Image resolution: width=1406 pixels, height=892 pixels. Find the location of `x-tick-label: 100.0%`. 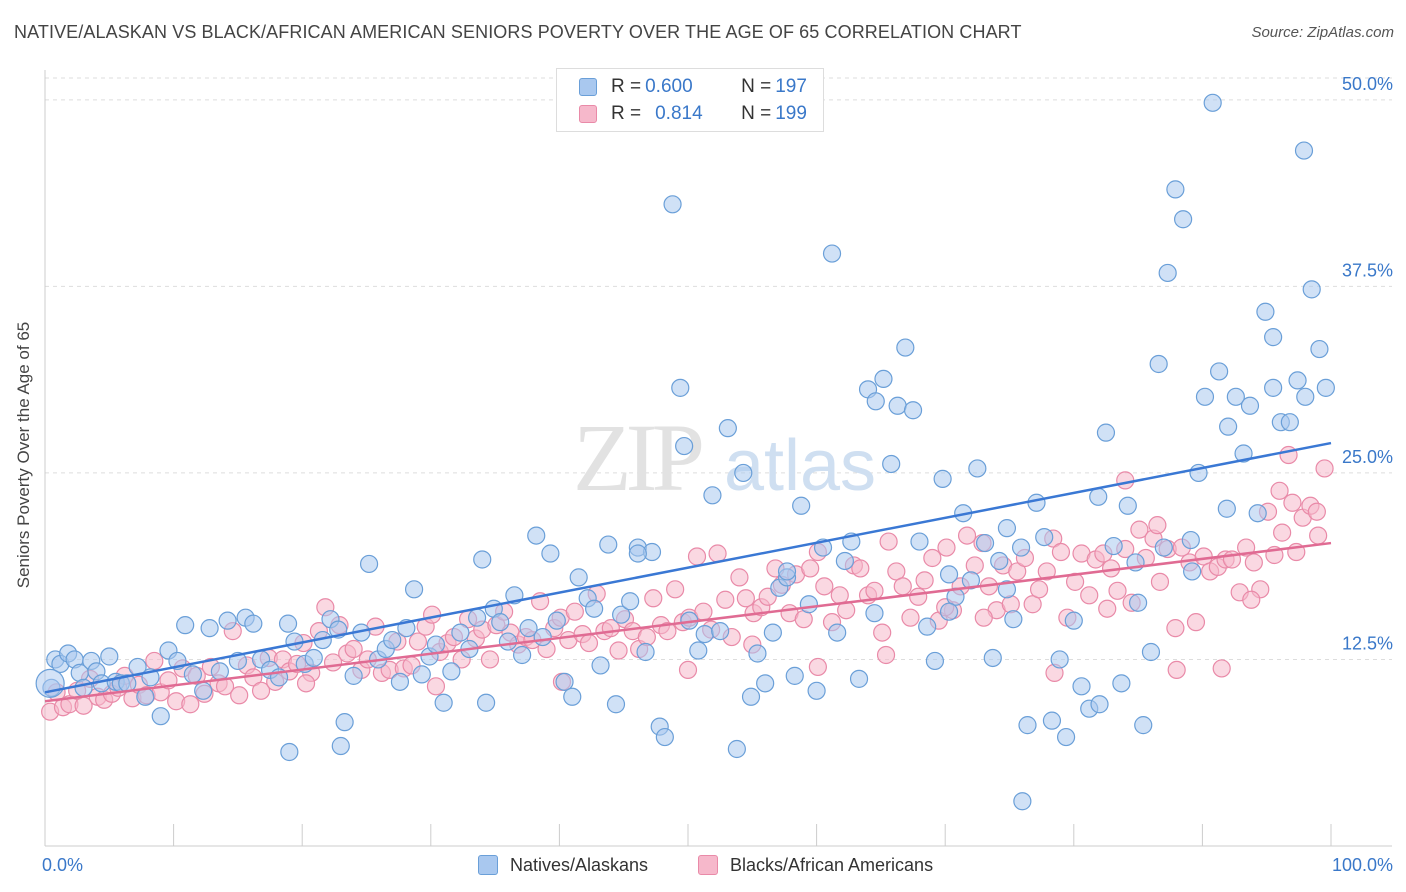

x-tick-label: 100.0% is located at coordinates (1362, 865).